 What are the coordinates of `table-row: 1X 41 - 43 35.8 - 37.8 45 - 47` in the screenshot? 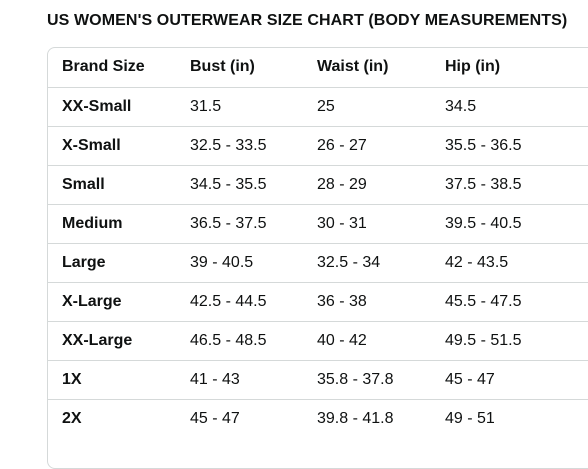 It's located at (318, 379).